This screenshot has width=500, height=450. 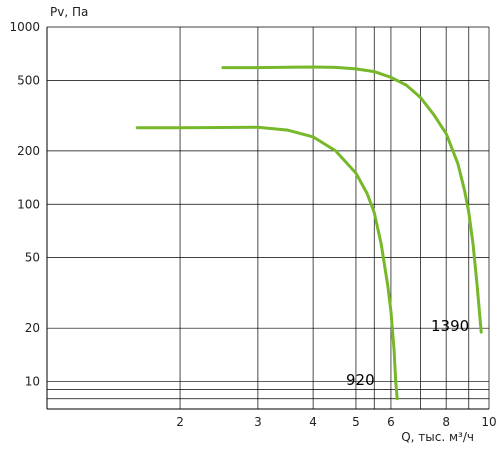 I want to click on x-tick-label-6: 6, so click(x=391, y=422).